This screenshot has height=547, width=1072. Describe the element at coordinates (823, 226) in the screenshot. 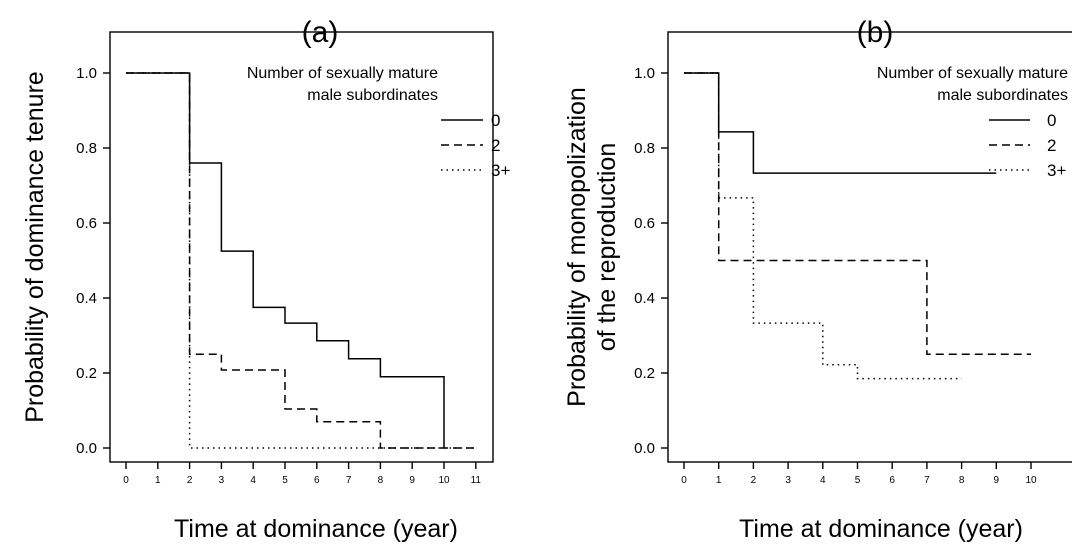

I see `series-line-3plus` at that location.